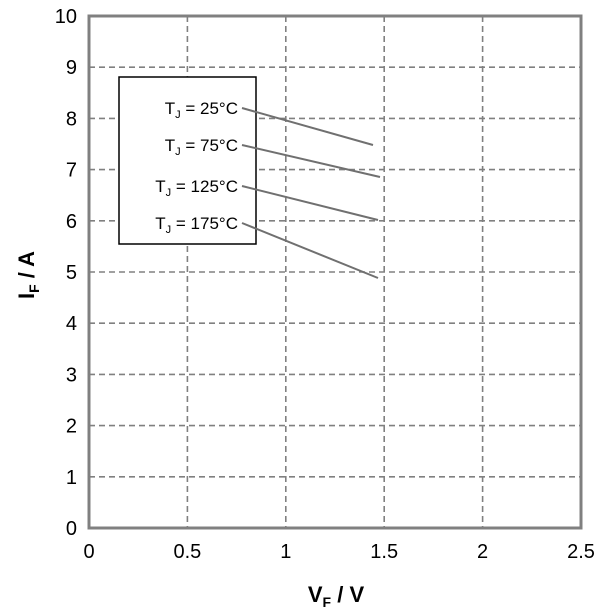 The width and height of the screenshot is (600, 611). Describe the element at coordinates (71, 478) in the screenshot. I see `y-tick-label: 1` at that location.